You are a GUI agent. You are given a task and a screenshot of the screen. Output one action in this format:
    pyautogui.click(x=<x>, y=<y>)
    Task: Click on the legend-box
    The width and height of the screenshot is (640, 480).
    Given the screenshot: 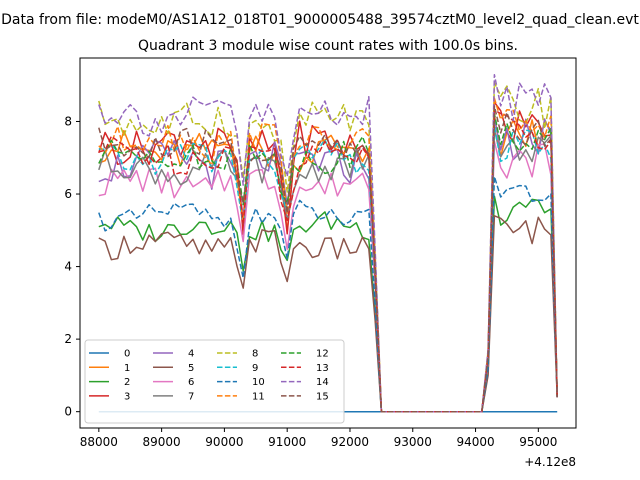 What is the action you would take?
    pyautogui.click(x=214, y=381)
    